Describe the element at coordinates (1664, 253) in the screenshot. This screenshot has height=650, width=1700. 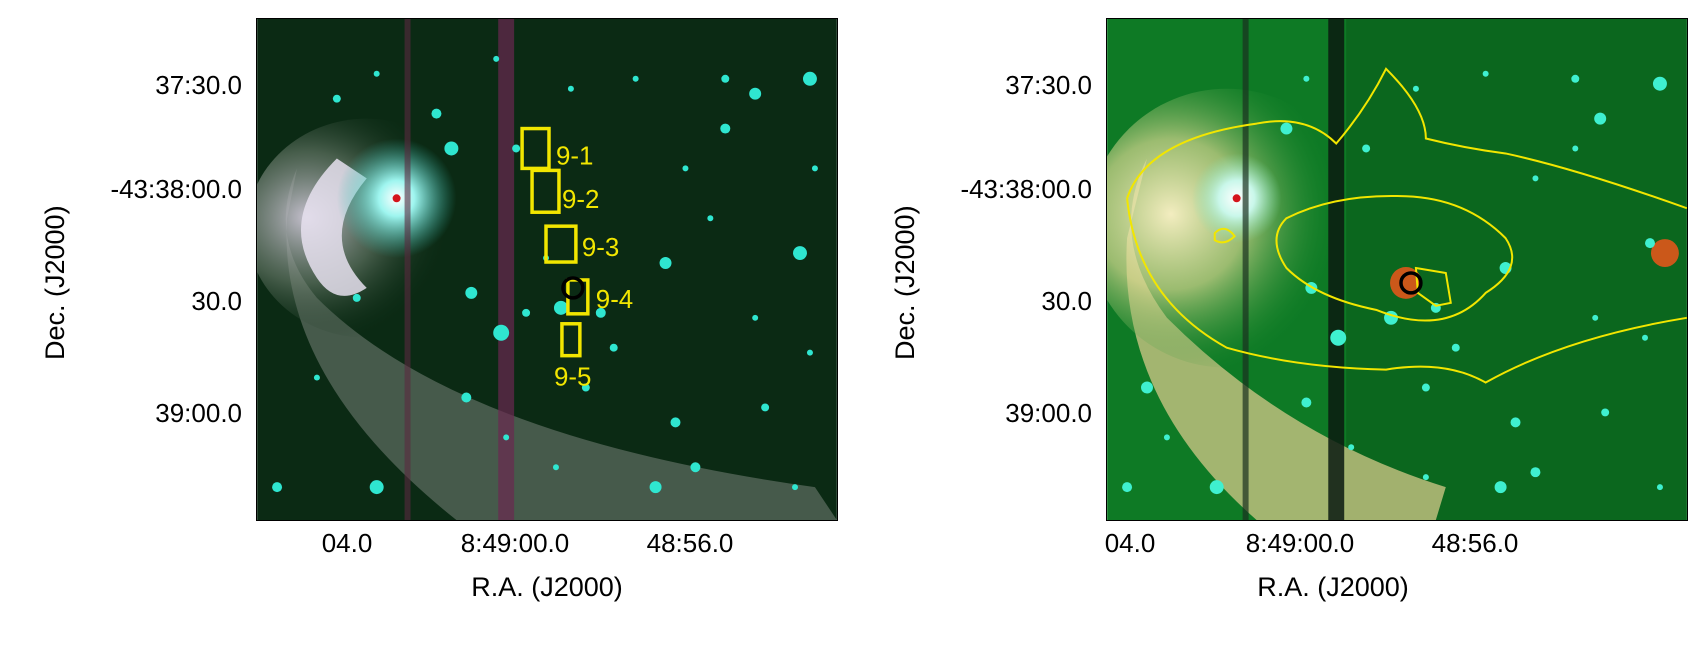
I see `red-source` at that location.